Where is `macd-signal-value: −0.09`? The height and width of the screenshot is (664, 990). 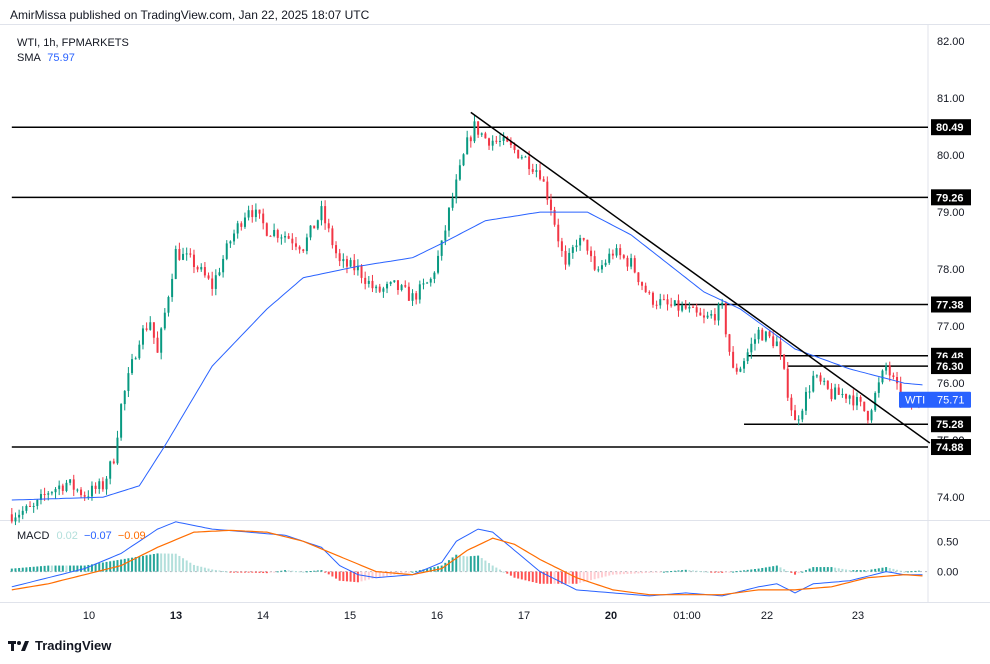
macd-signal-value: −0.09 is located at coordinates (131, 536).